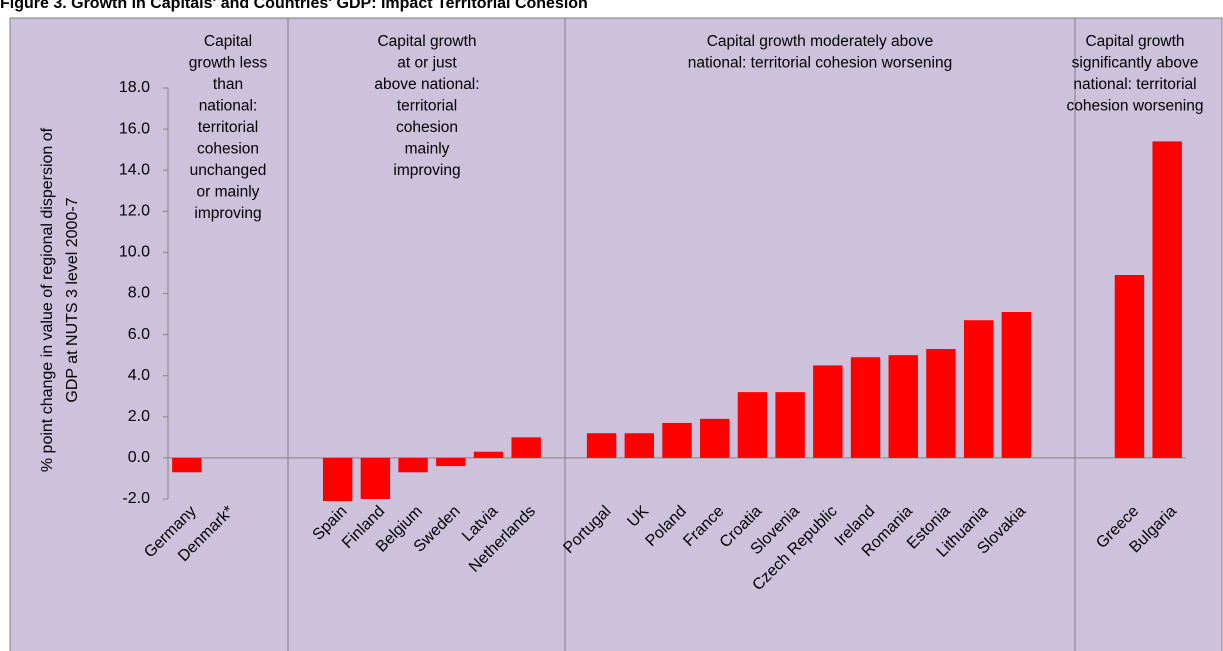 The height and width of the screenshot is (651, 1223). What do you see at coordinates (1134, 106) in the screenshot?
I see `section-annotation: cohesion worsening` at bounding box center [1134, 106].